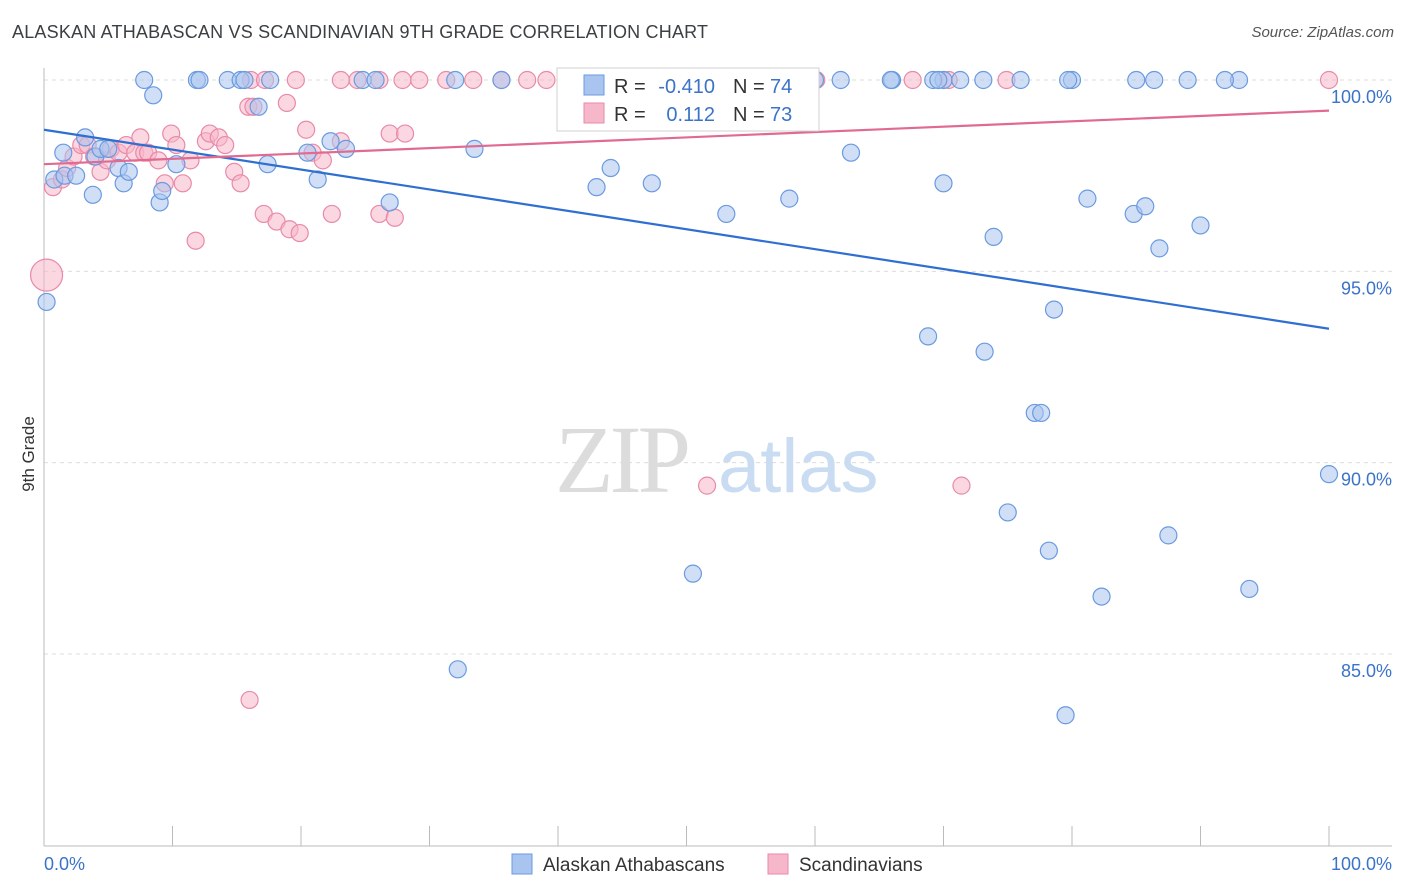 Image resolution: width=1406 pixels, height=892 pixels. Describe the element at coordinates (798, 466) in the screenshot. I see `watermark-atlas: atlas` at that location.